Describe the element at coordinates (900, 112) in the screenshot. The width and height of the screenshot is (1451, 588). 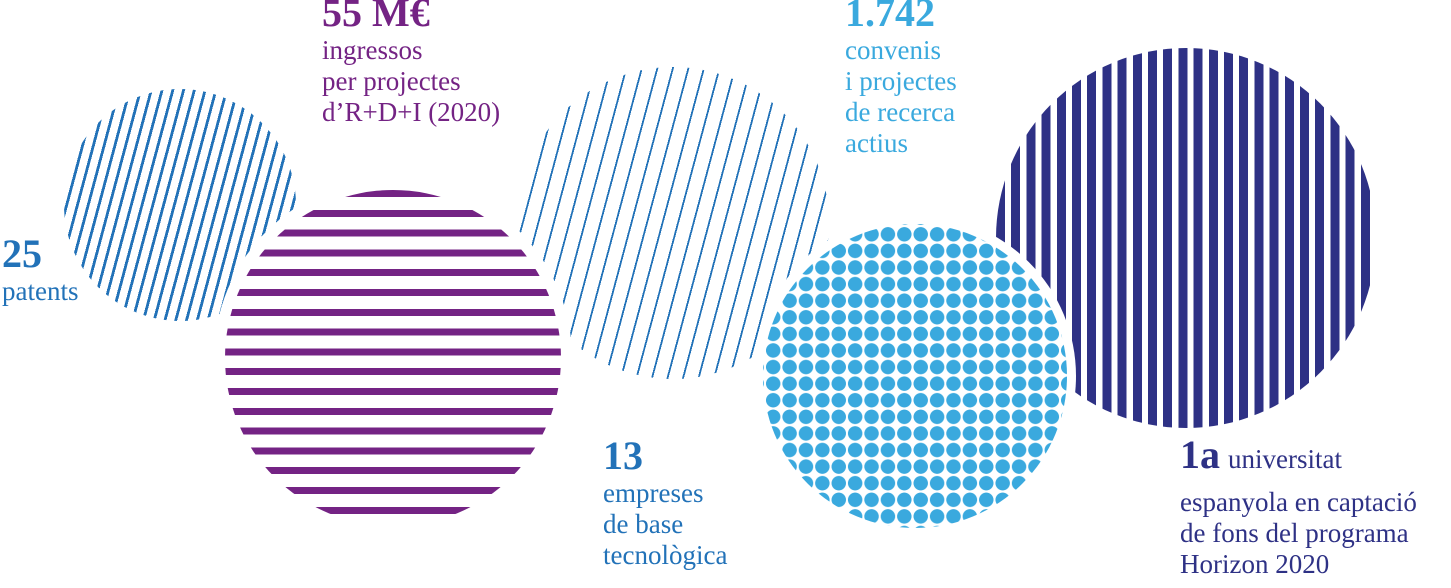
I see `stat-agreements-label-line-3: de recerca` at that location.